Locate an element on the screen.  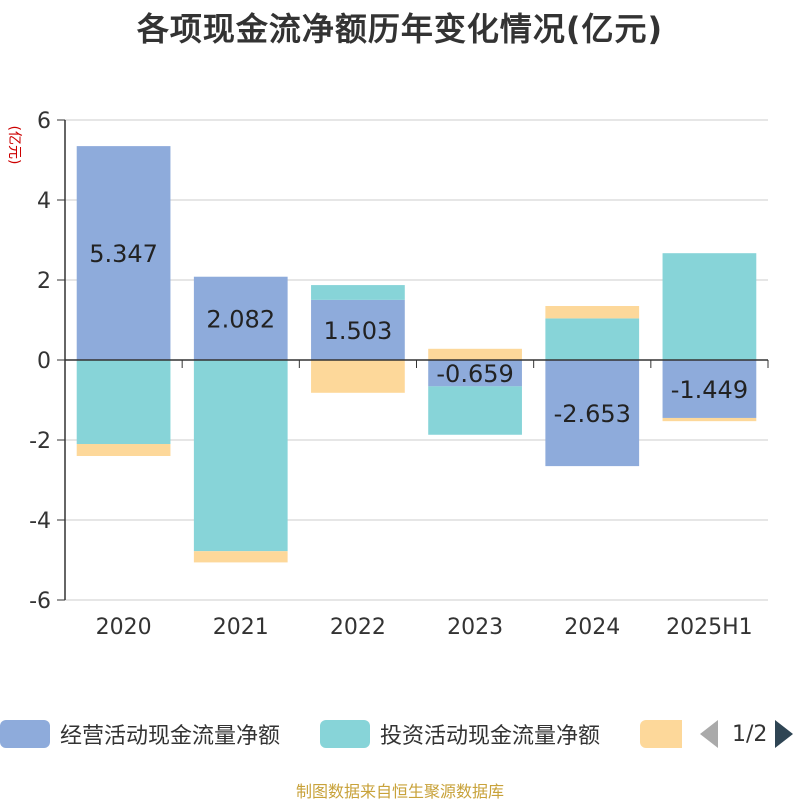
bar-third-2022 is located at coordinates (358, 376).